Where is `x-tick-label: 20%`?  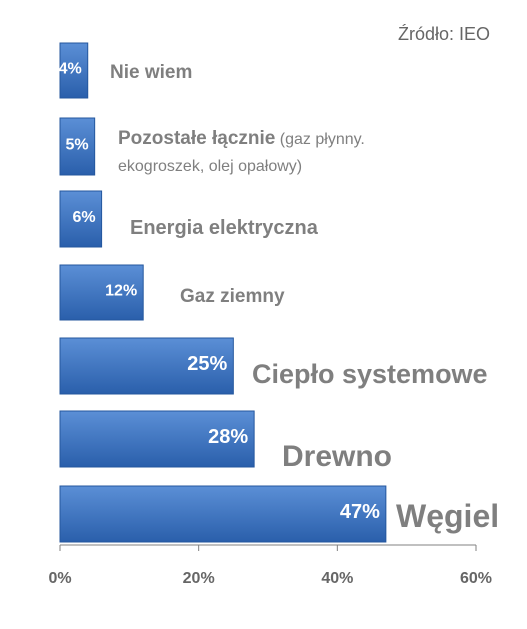 x-tick-label: 20% is located at coordinates (199, 578).